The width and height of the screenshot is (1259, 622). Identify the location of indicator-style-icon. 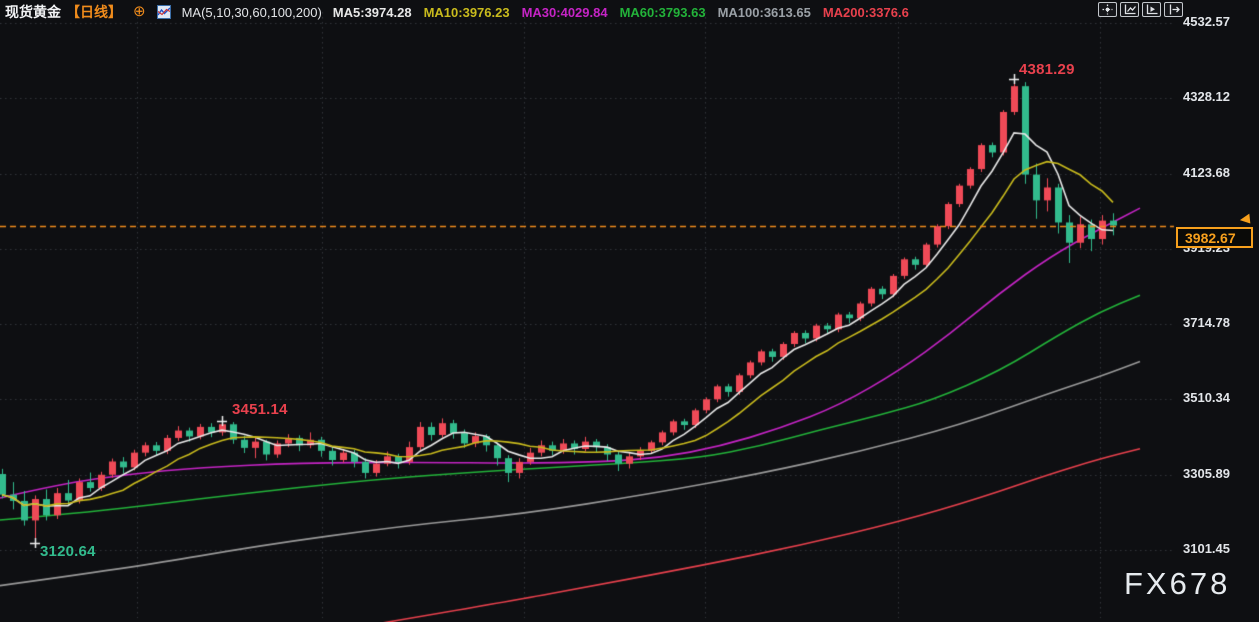
(163, 12).